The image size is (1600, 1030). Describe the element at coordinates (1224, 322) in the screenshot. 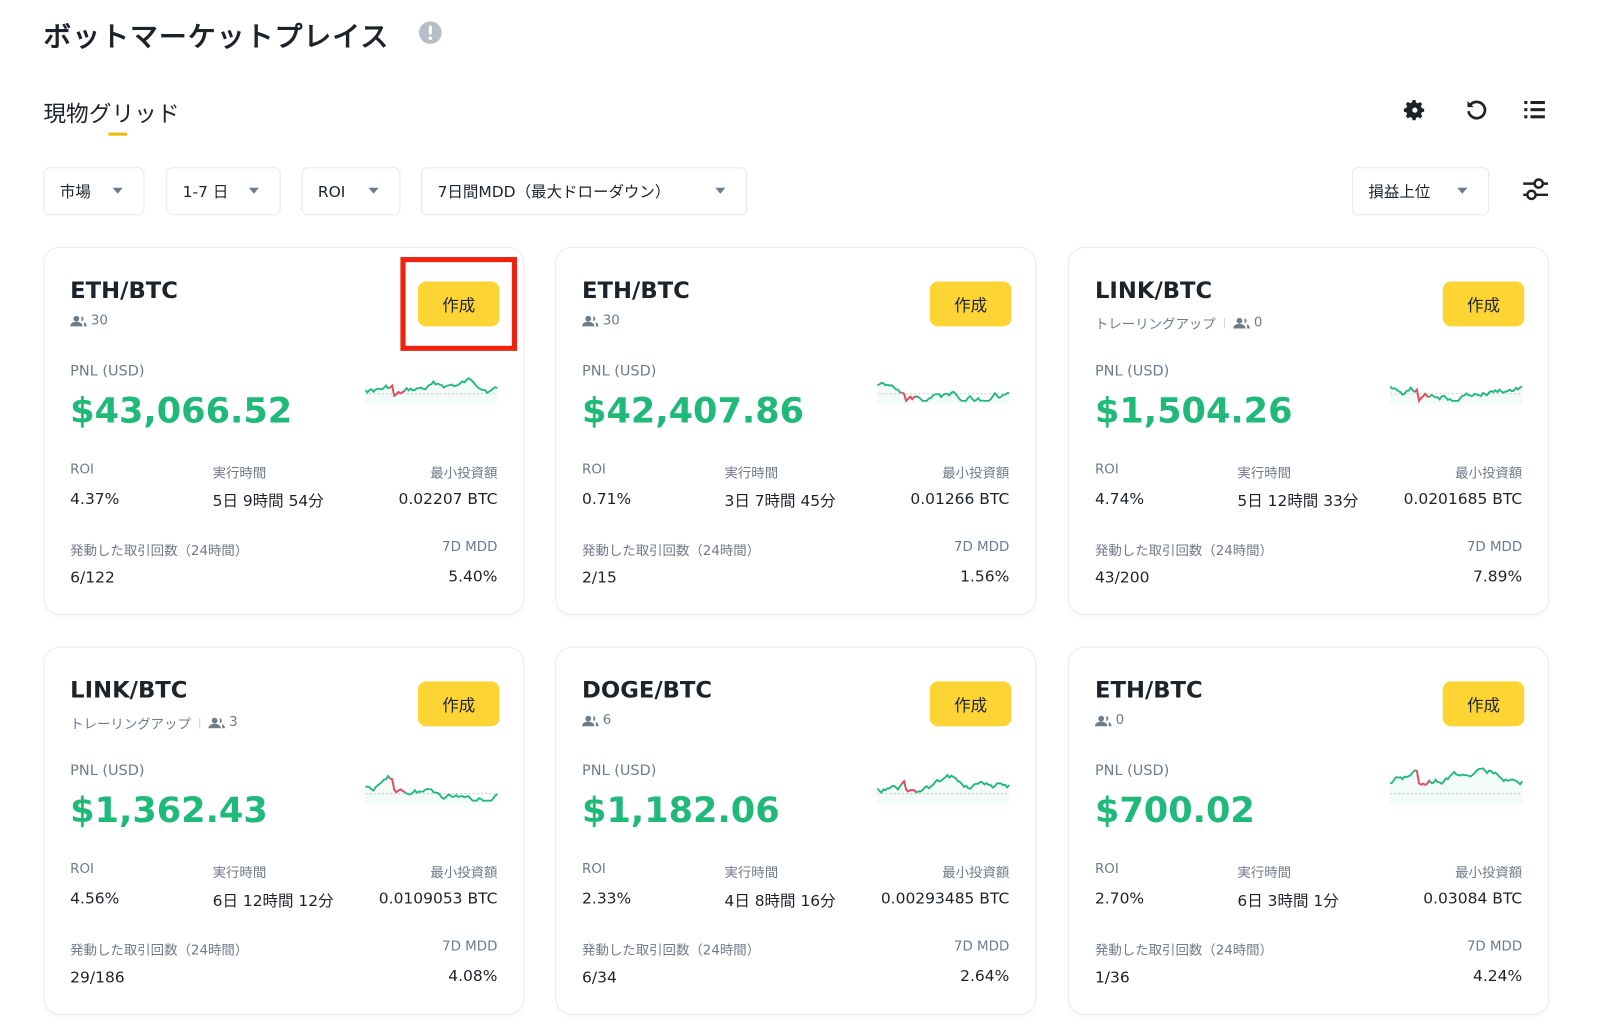

I see `separator` at that location.